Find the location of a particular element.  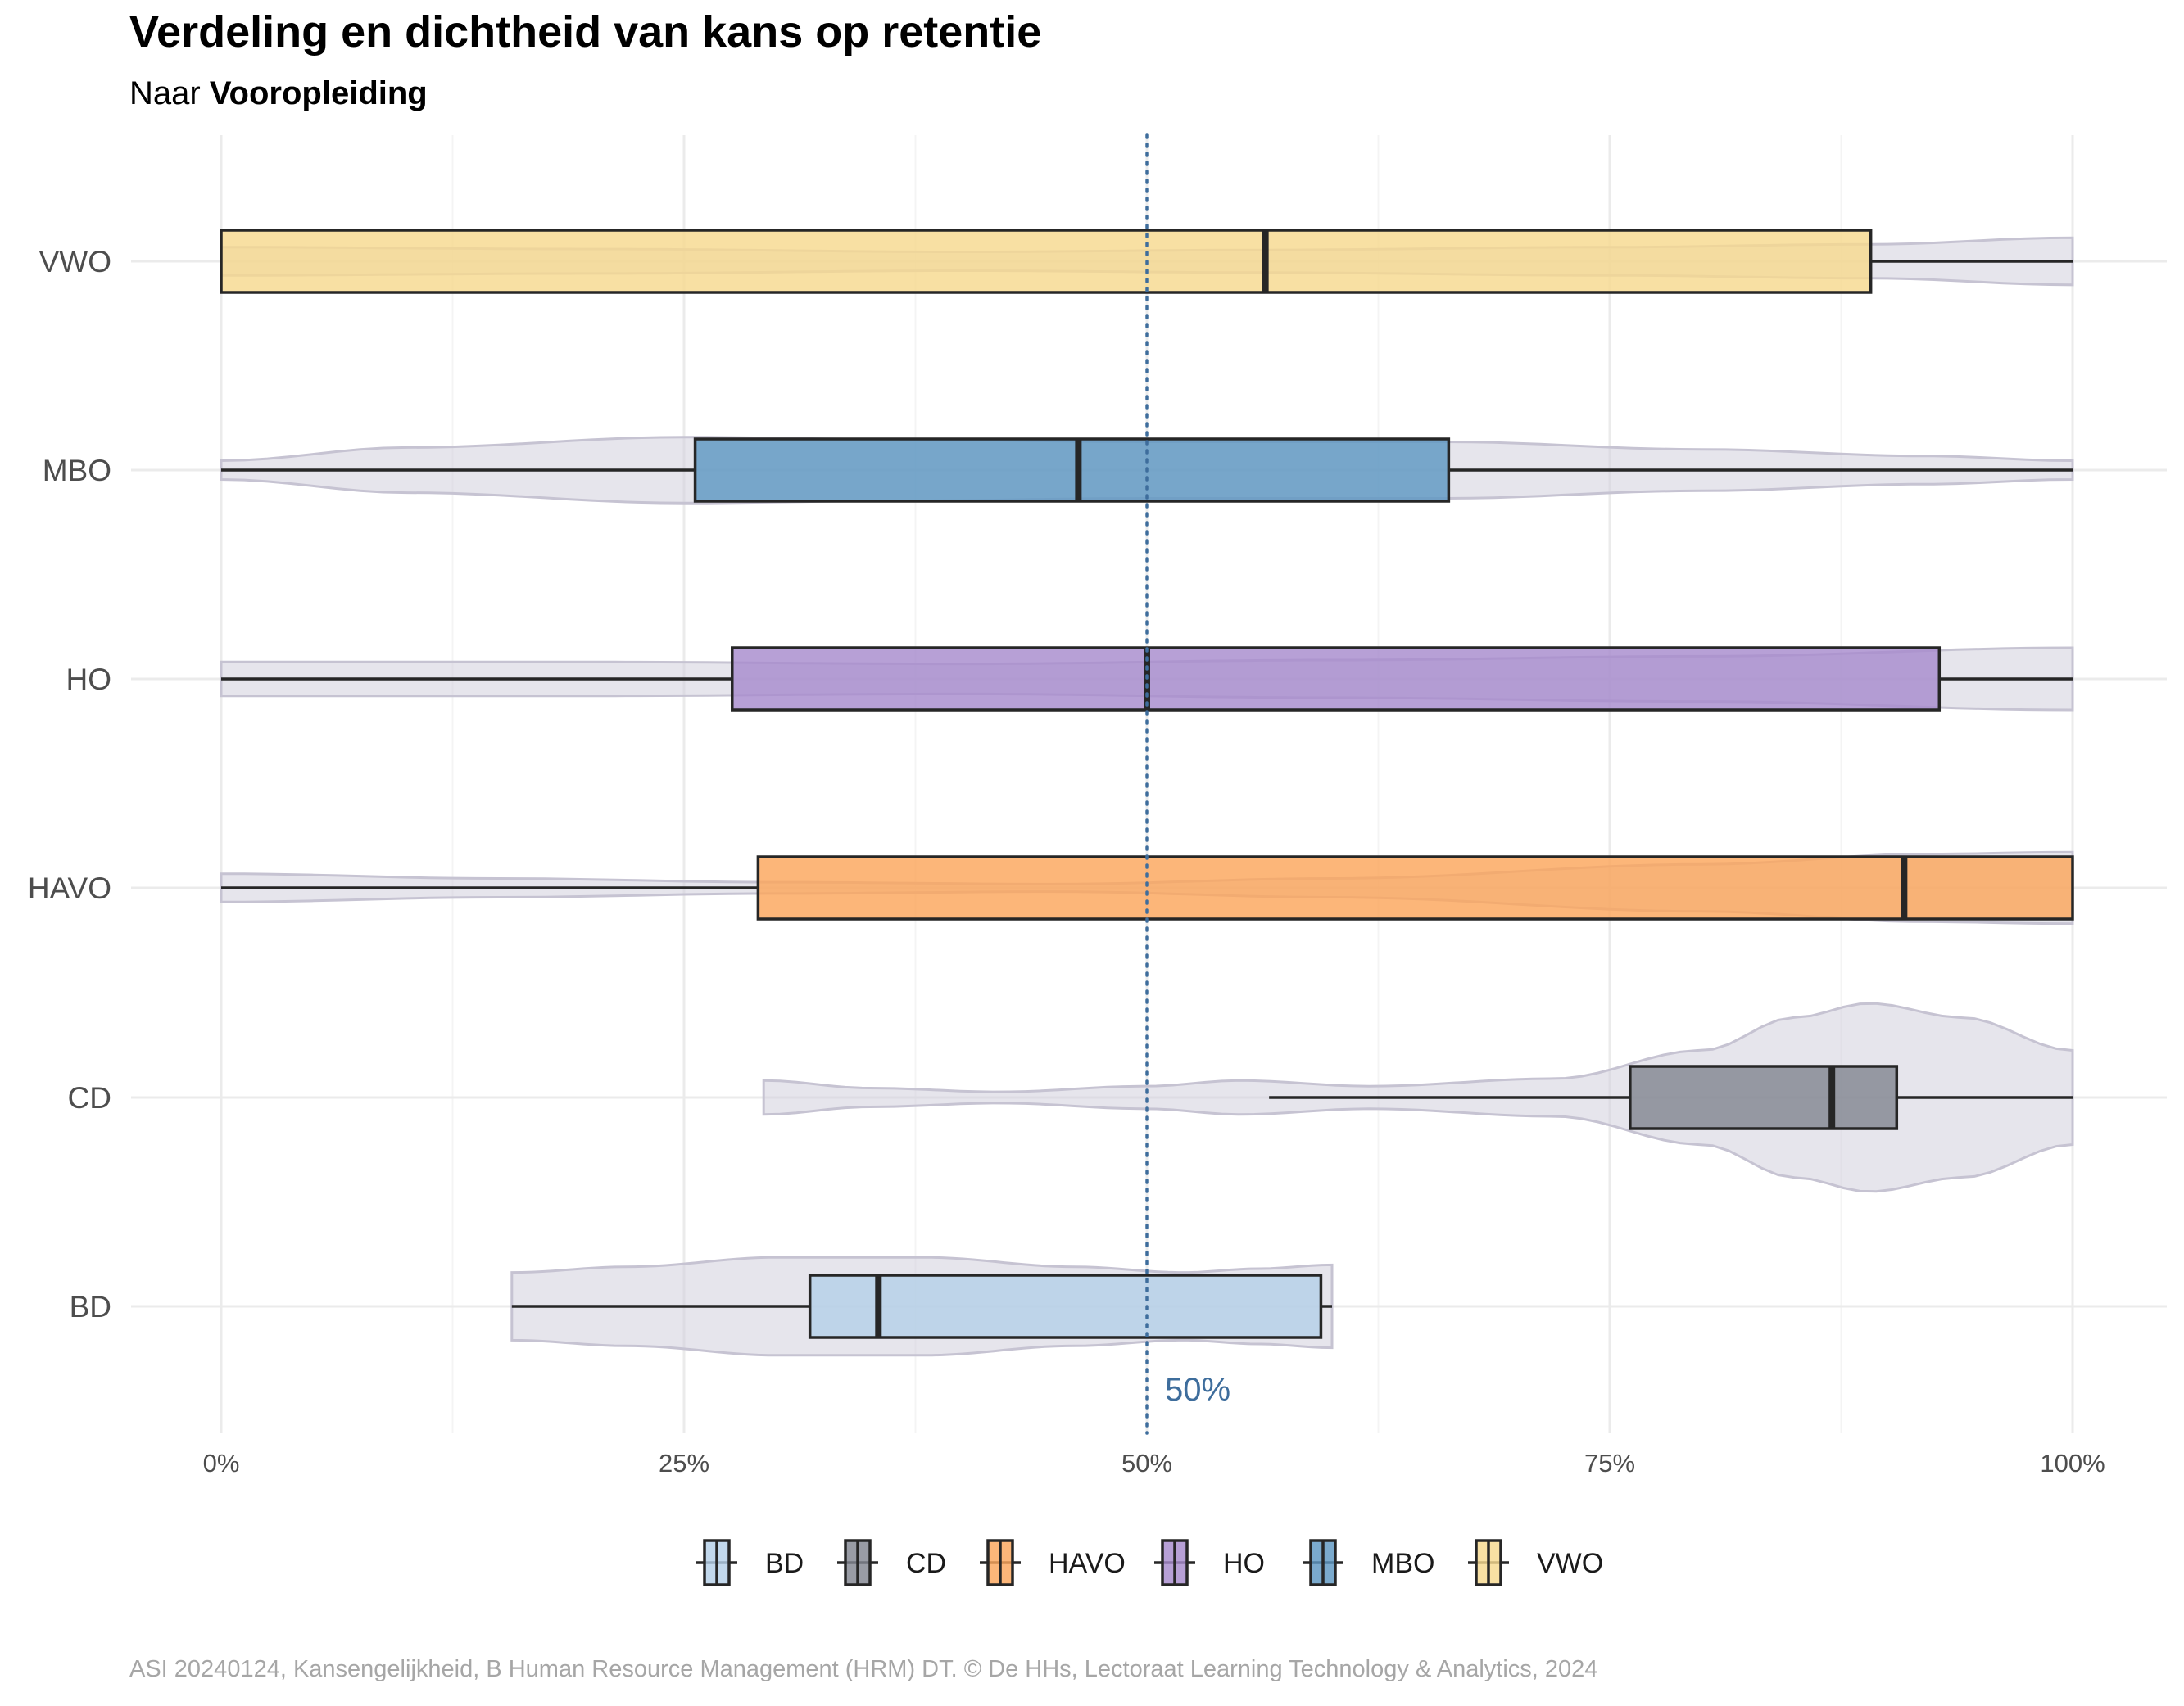

reference-line-group: 50% is located at coordinates (1187, 784).